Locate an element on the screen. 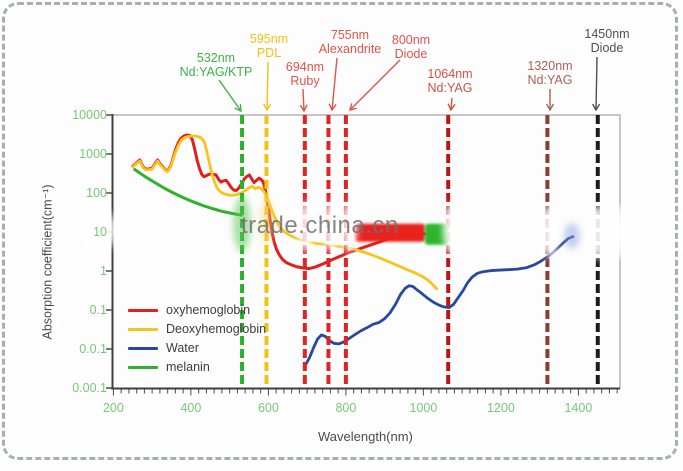 This screenshot has width=683, height=471. y-axis-title: Absorption coefficient(cm⁻¹) is located at coordinates (47, 262).